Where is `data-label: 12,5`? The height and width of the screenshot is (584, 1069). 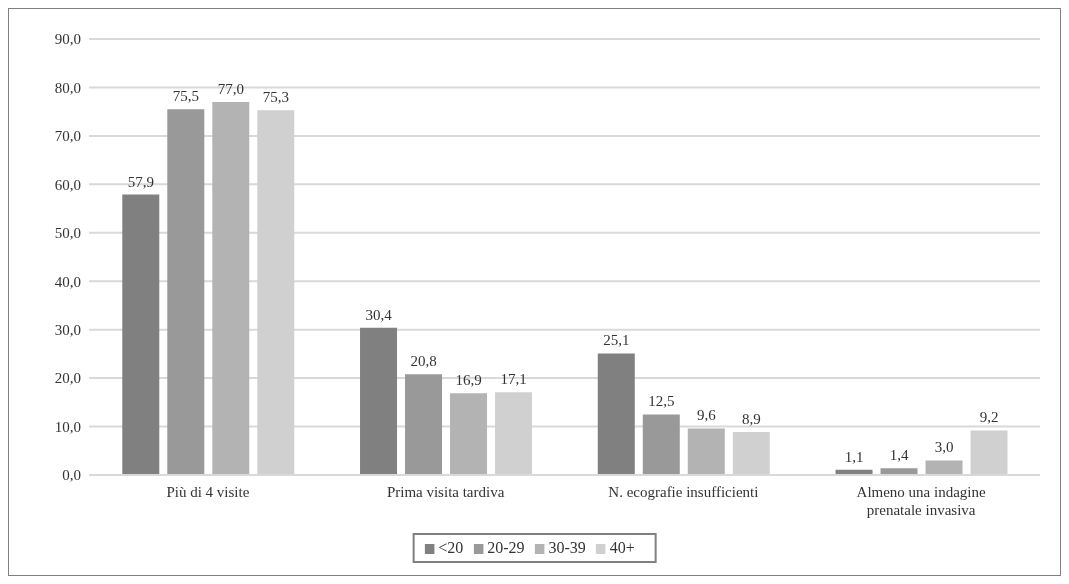
data-label: 12,5 is located at coordinates (661, 401).